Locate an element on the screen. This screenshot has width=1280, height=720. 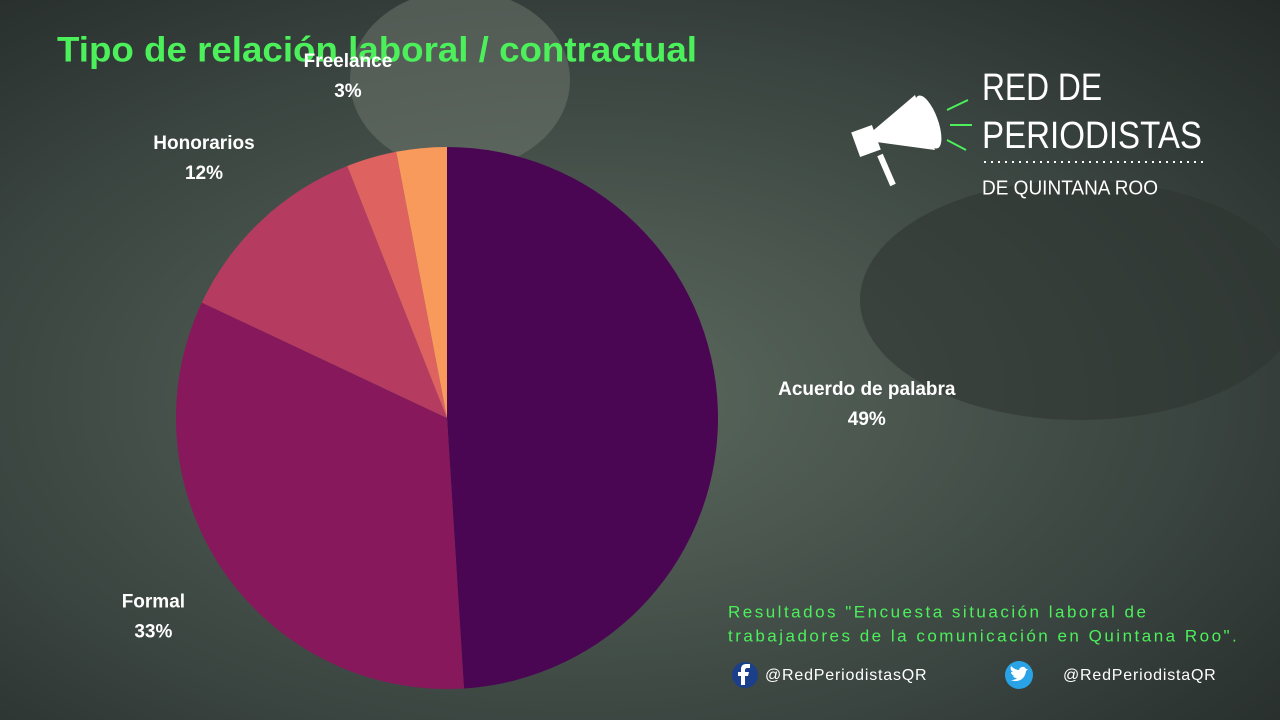
slice-value-label: 33% is located at coordinates (153, 632).